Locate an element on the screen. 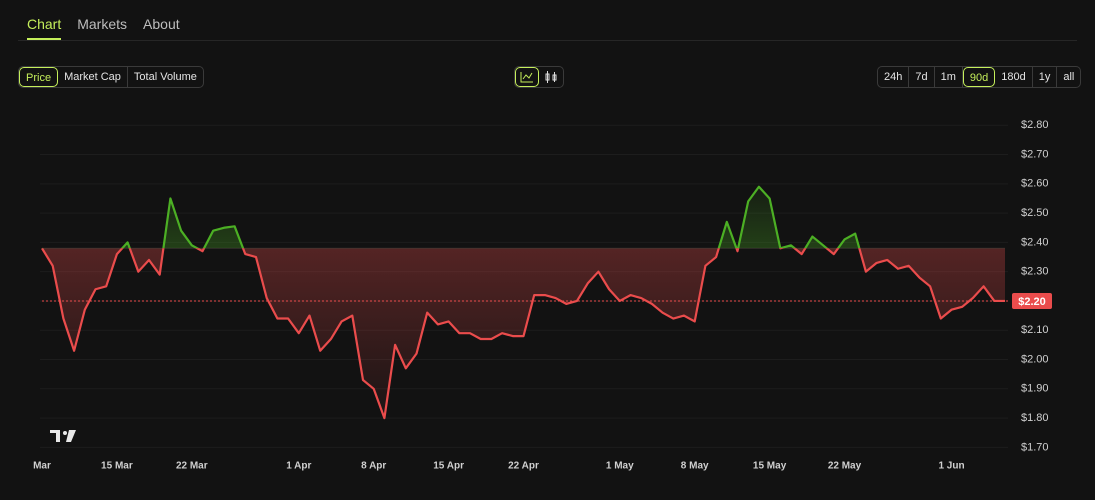 Image resolution: width=1095 pixels, height=500 pixels. divider is located at coordinates (547, 40).